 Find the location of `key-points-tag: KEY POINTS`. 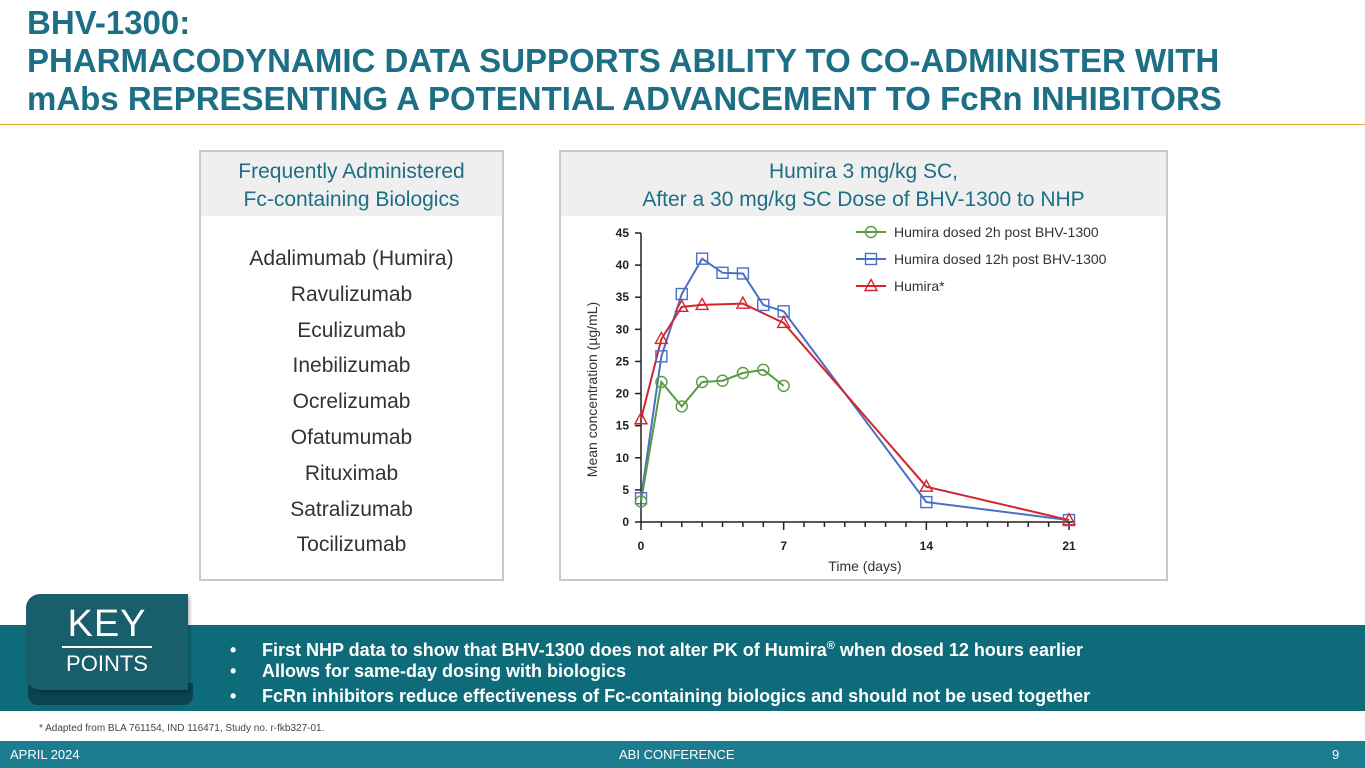

key-points-tag: KEY POINTS is located at coordinates (107, 642).